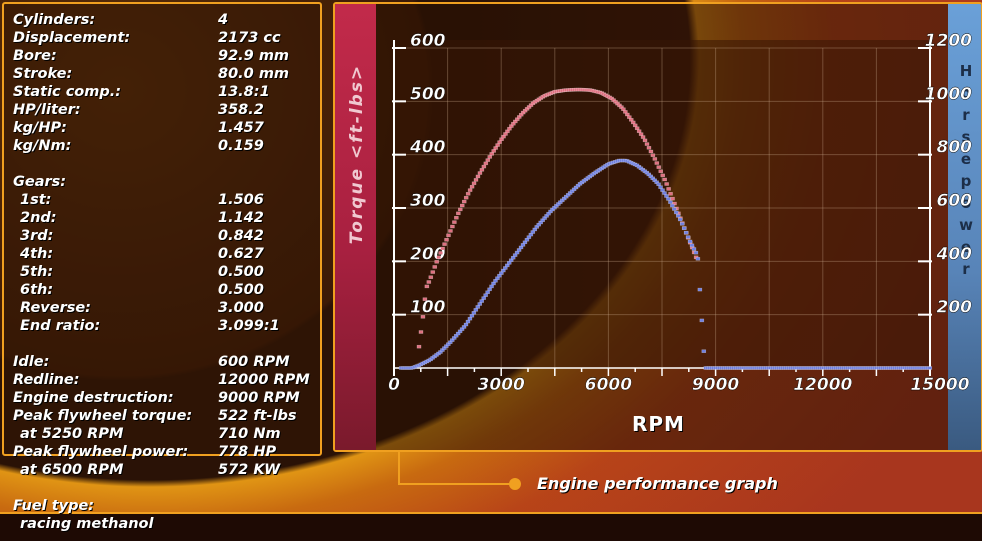 The height and width of the screenshot is (541, 982). What do you see at coordinates (247, 452) in the screenshot?
I see `engine-value: 778 HP` at bounding box center [247, 452].